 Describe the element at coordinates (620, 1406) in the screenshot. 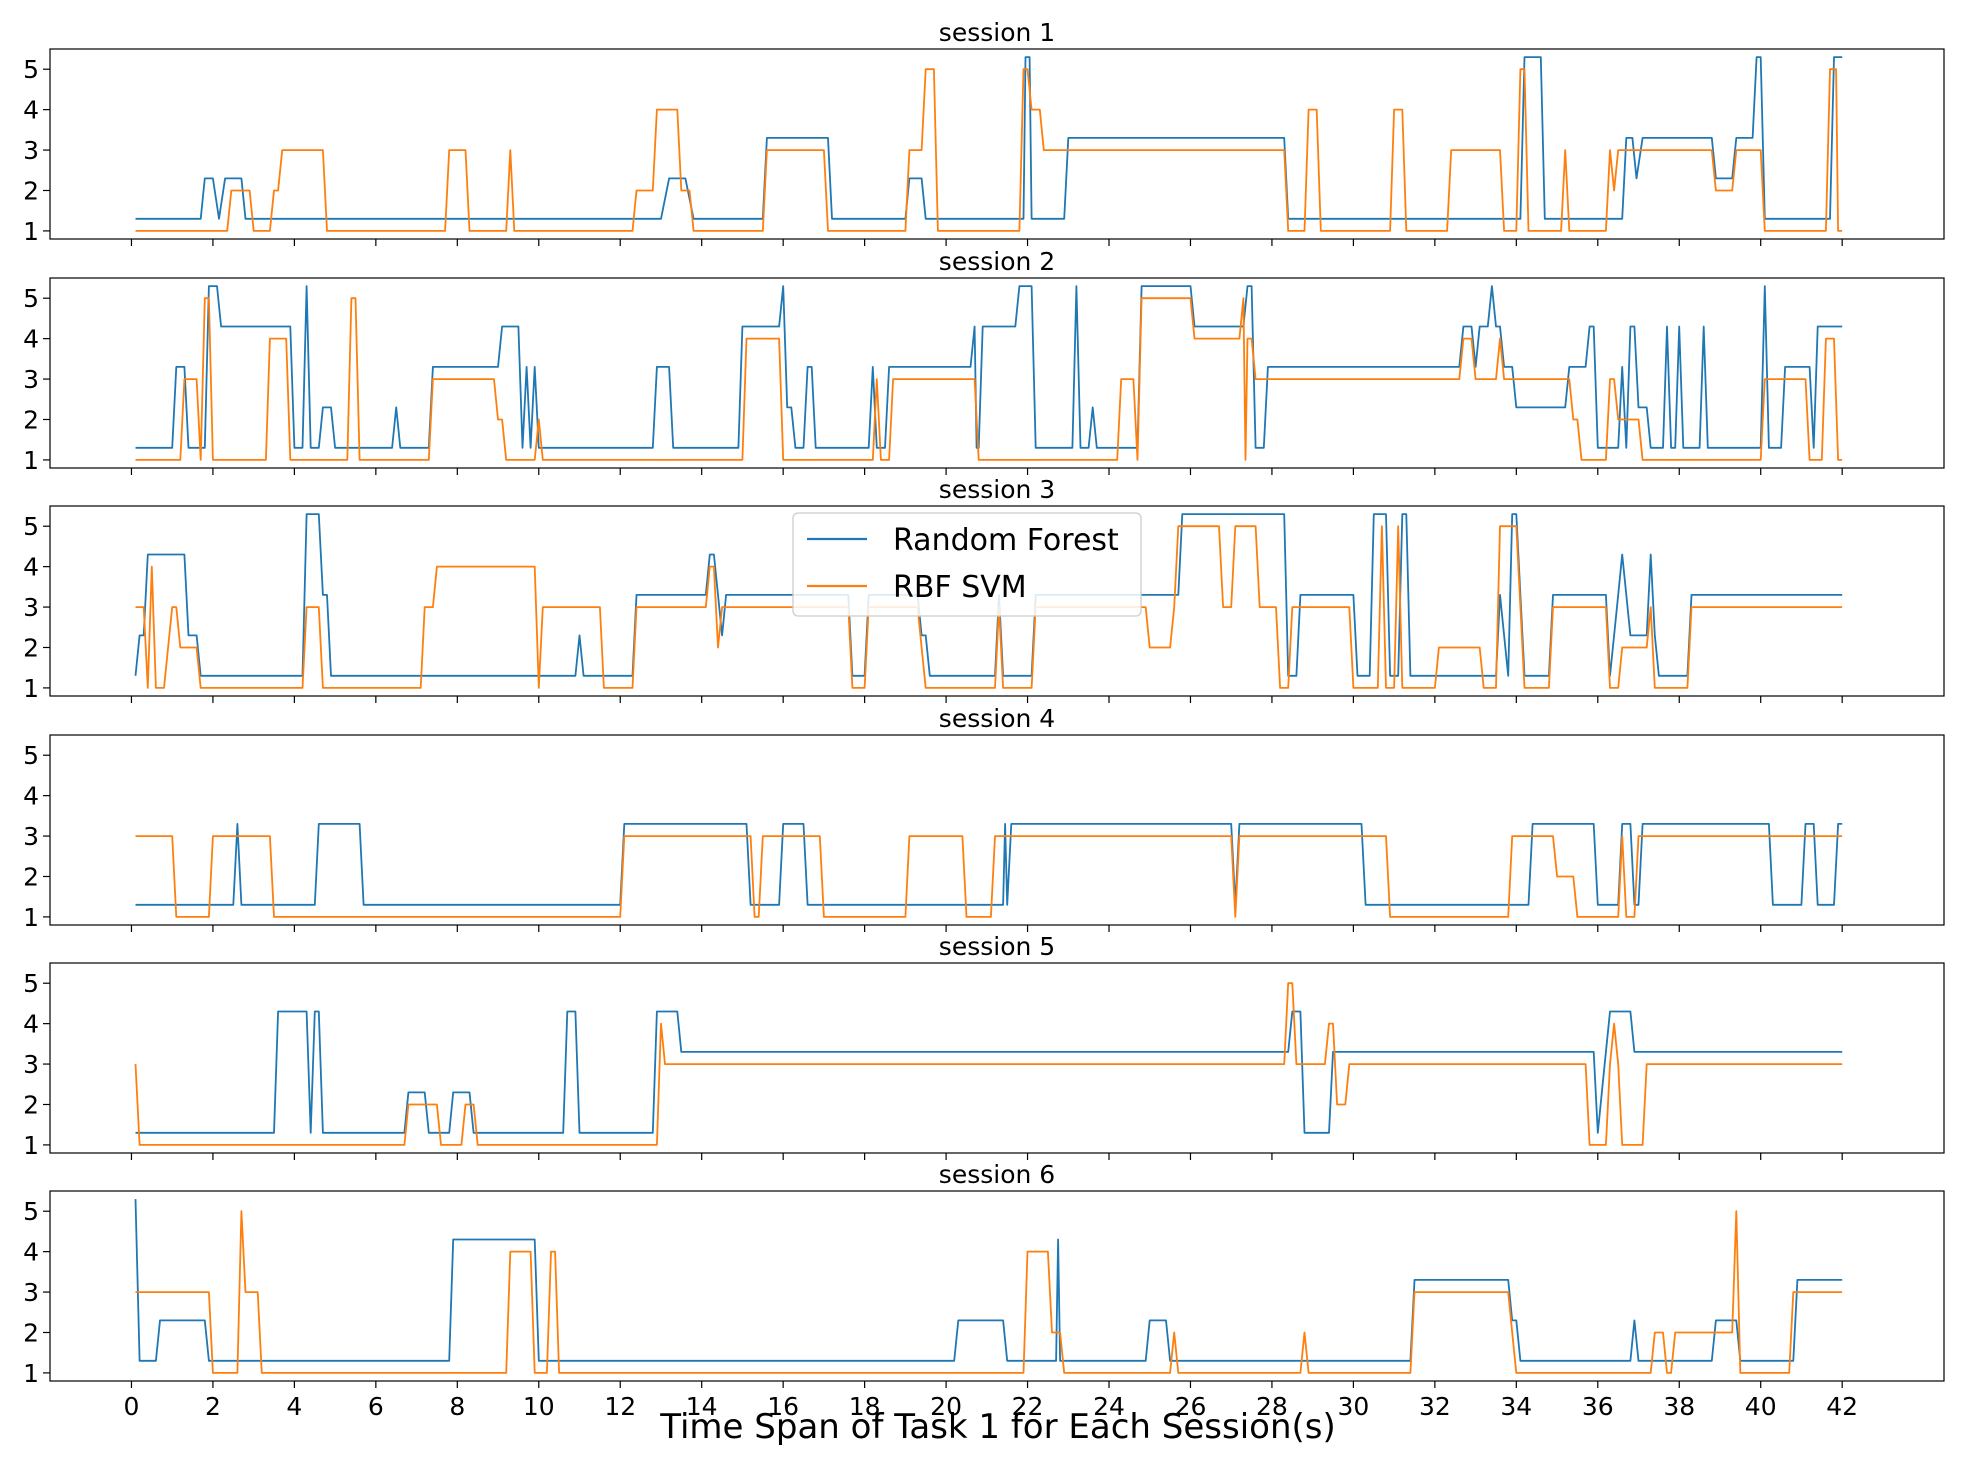

I see `x-tick-label: 12` at that location.